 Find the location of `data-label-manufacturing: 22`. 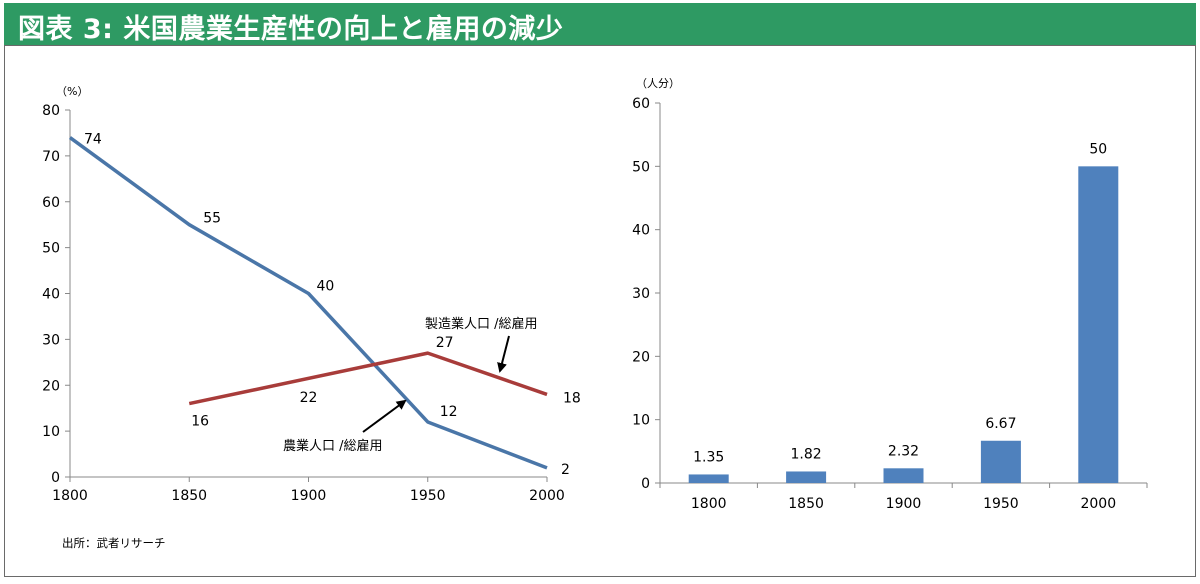

data-label-manufacturing: 22 is located at coordinates (309, 398).